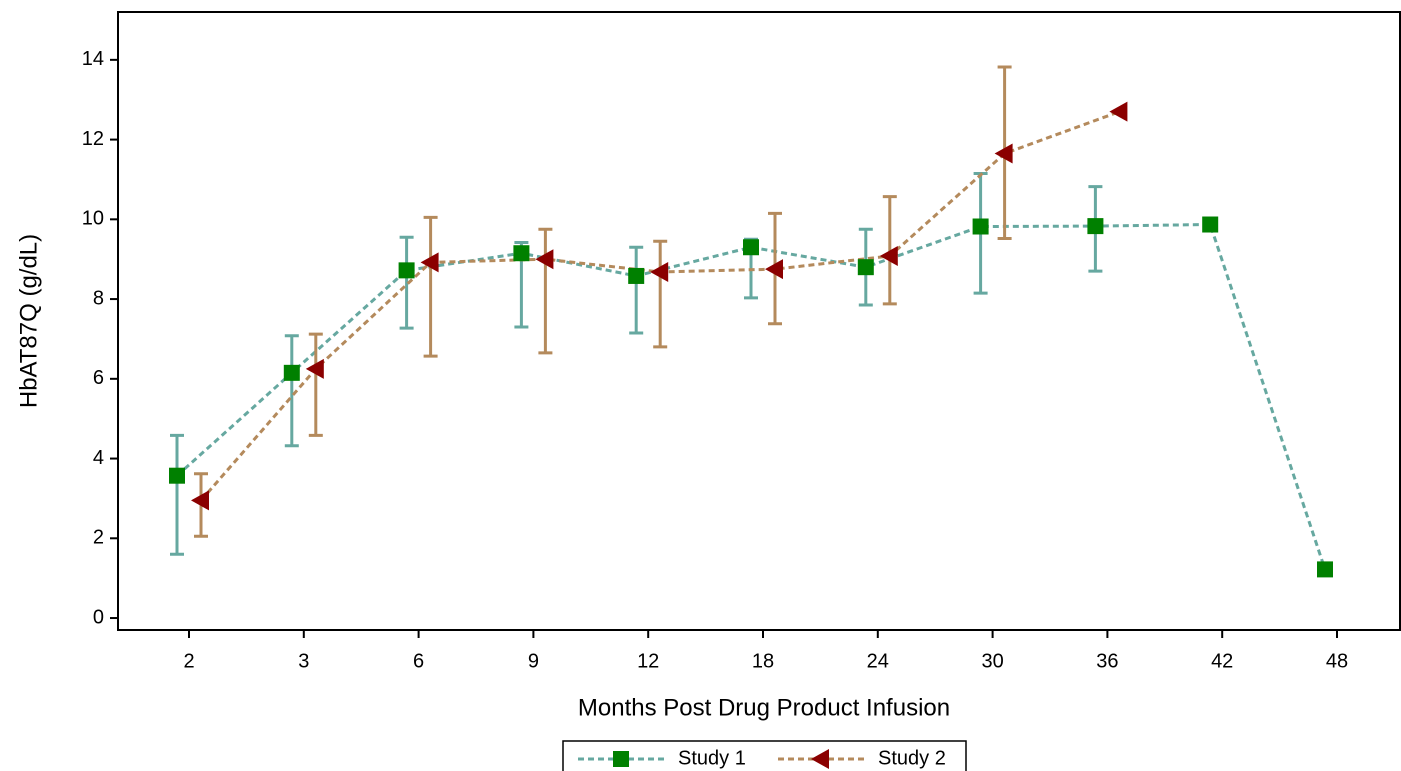 The image size is (1401, 771). I want to click on x-tick-label: 9, so click(533, 661).